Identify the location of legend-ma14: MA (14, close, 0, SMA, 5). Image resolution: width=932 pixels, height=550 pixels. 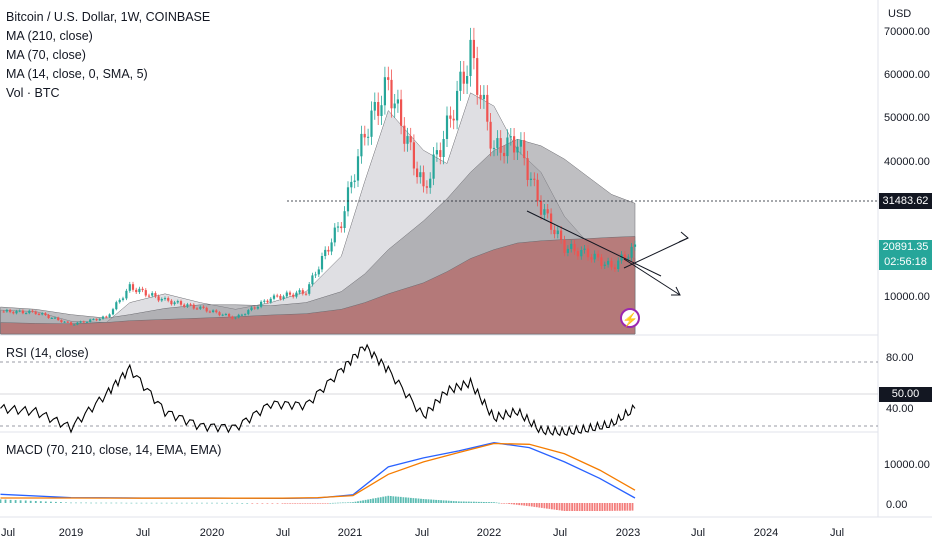
(77, 74).